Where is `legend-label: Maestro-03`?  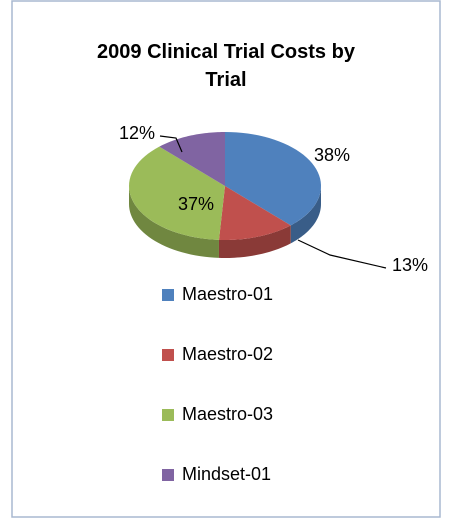 legend-label: Maestro-03 is located at coordinates (227, 414).